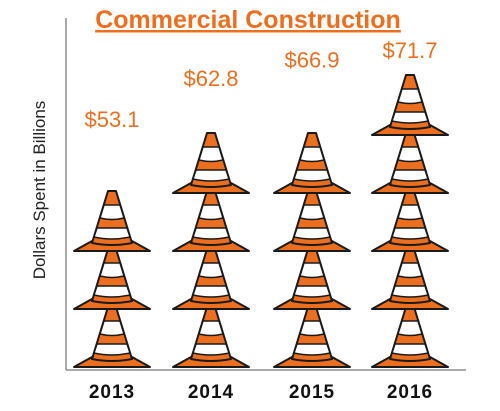 The image size is (500, 411). Describe the element at coordinates (111, 119) in the screenshot. I see `value-label: $53.1` at that location.